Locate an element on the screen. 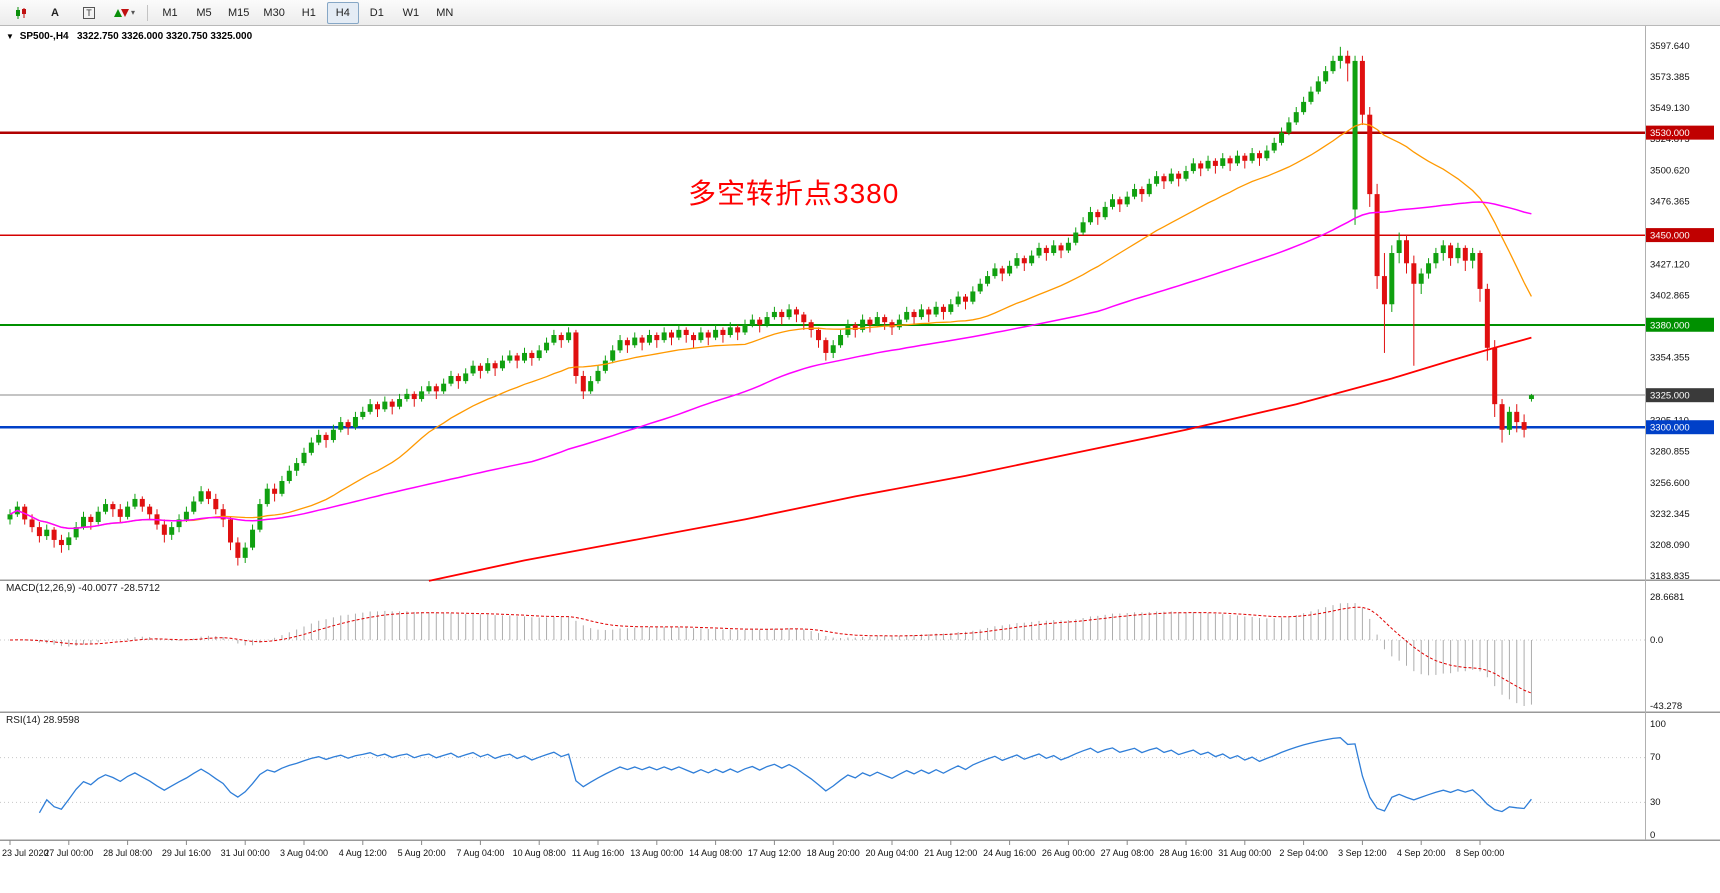 Image resolution: width=1720 pixels, height=893 pixels. svg-text: 31 Aug 00:00 is located at coordinates (1244, 853).